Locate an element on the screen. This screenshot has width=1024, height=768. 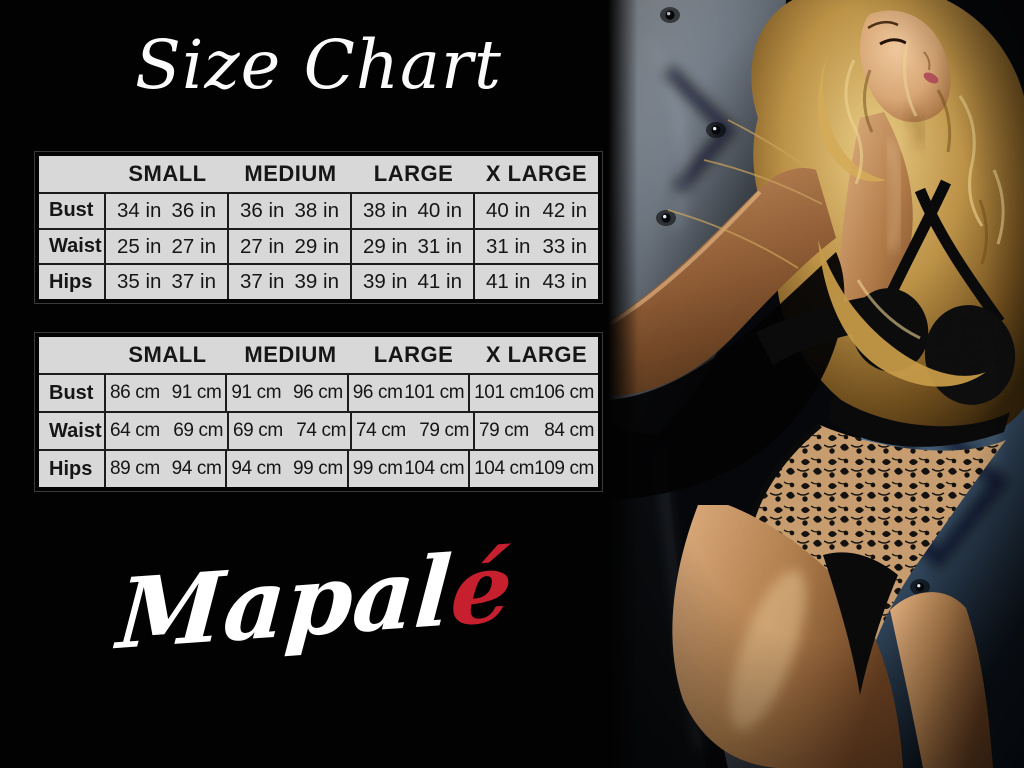
size-range-cell: 89 cm 94 cm is located at coordinates (167, 469).